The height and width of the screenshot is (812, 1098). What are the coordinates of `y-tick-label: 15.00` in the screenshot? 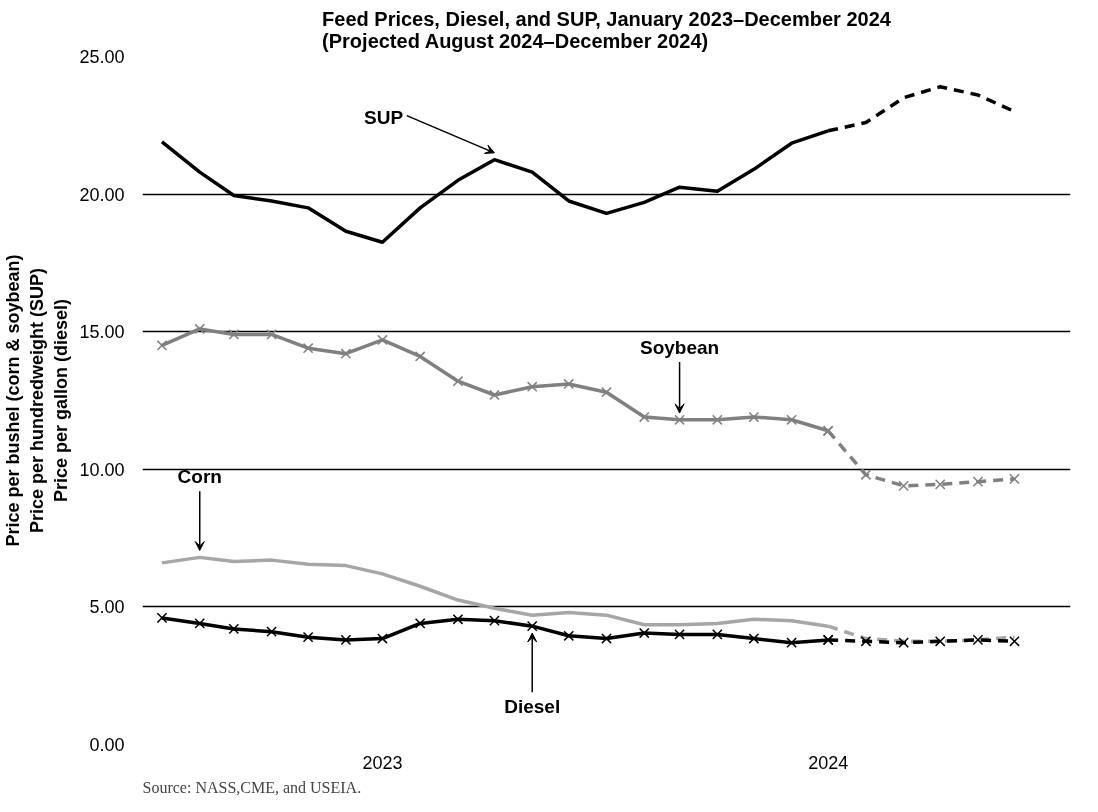 It's located at (102, 332).